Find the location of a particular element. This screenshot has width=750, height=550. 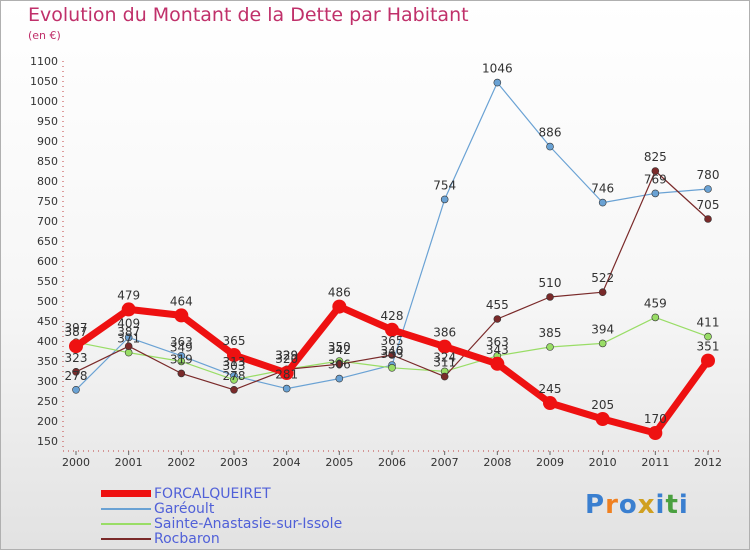

data-label: 319 is located at coordinates (181, 359).